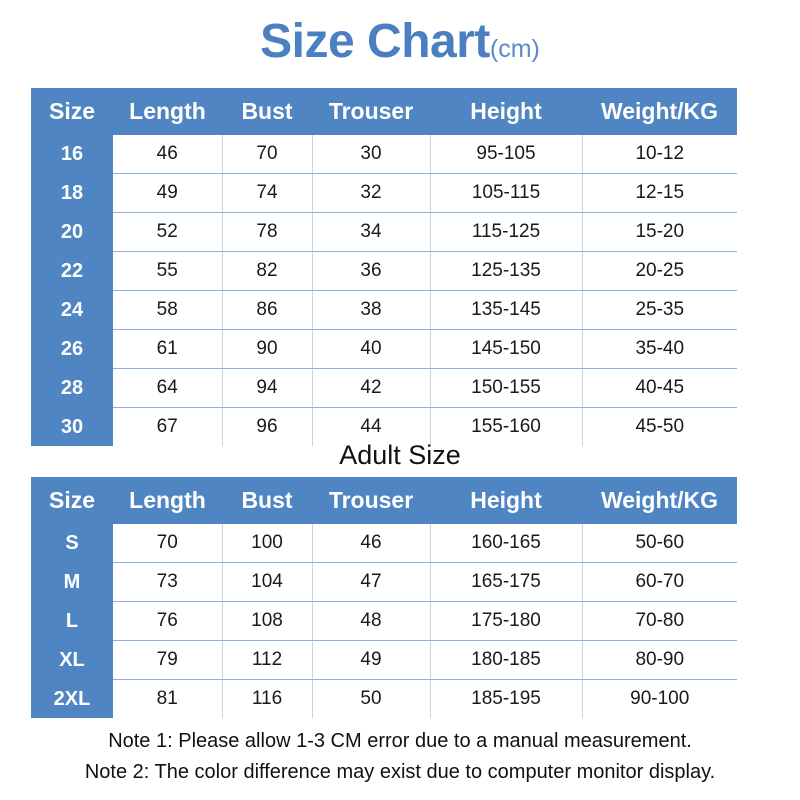  I want to click on cell-bust: 104, so click(267, 582).